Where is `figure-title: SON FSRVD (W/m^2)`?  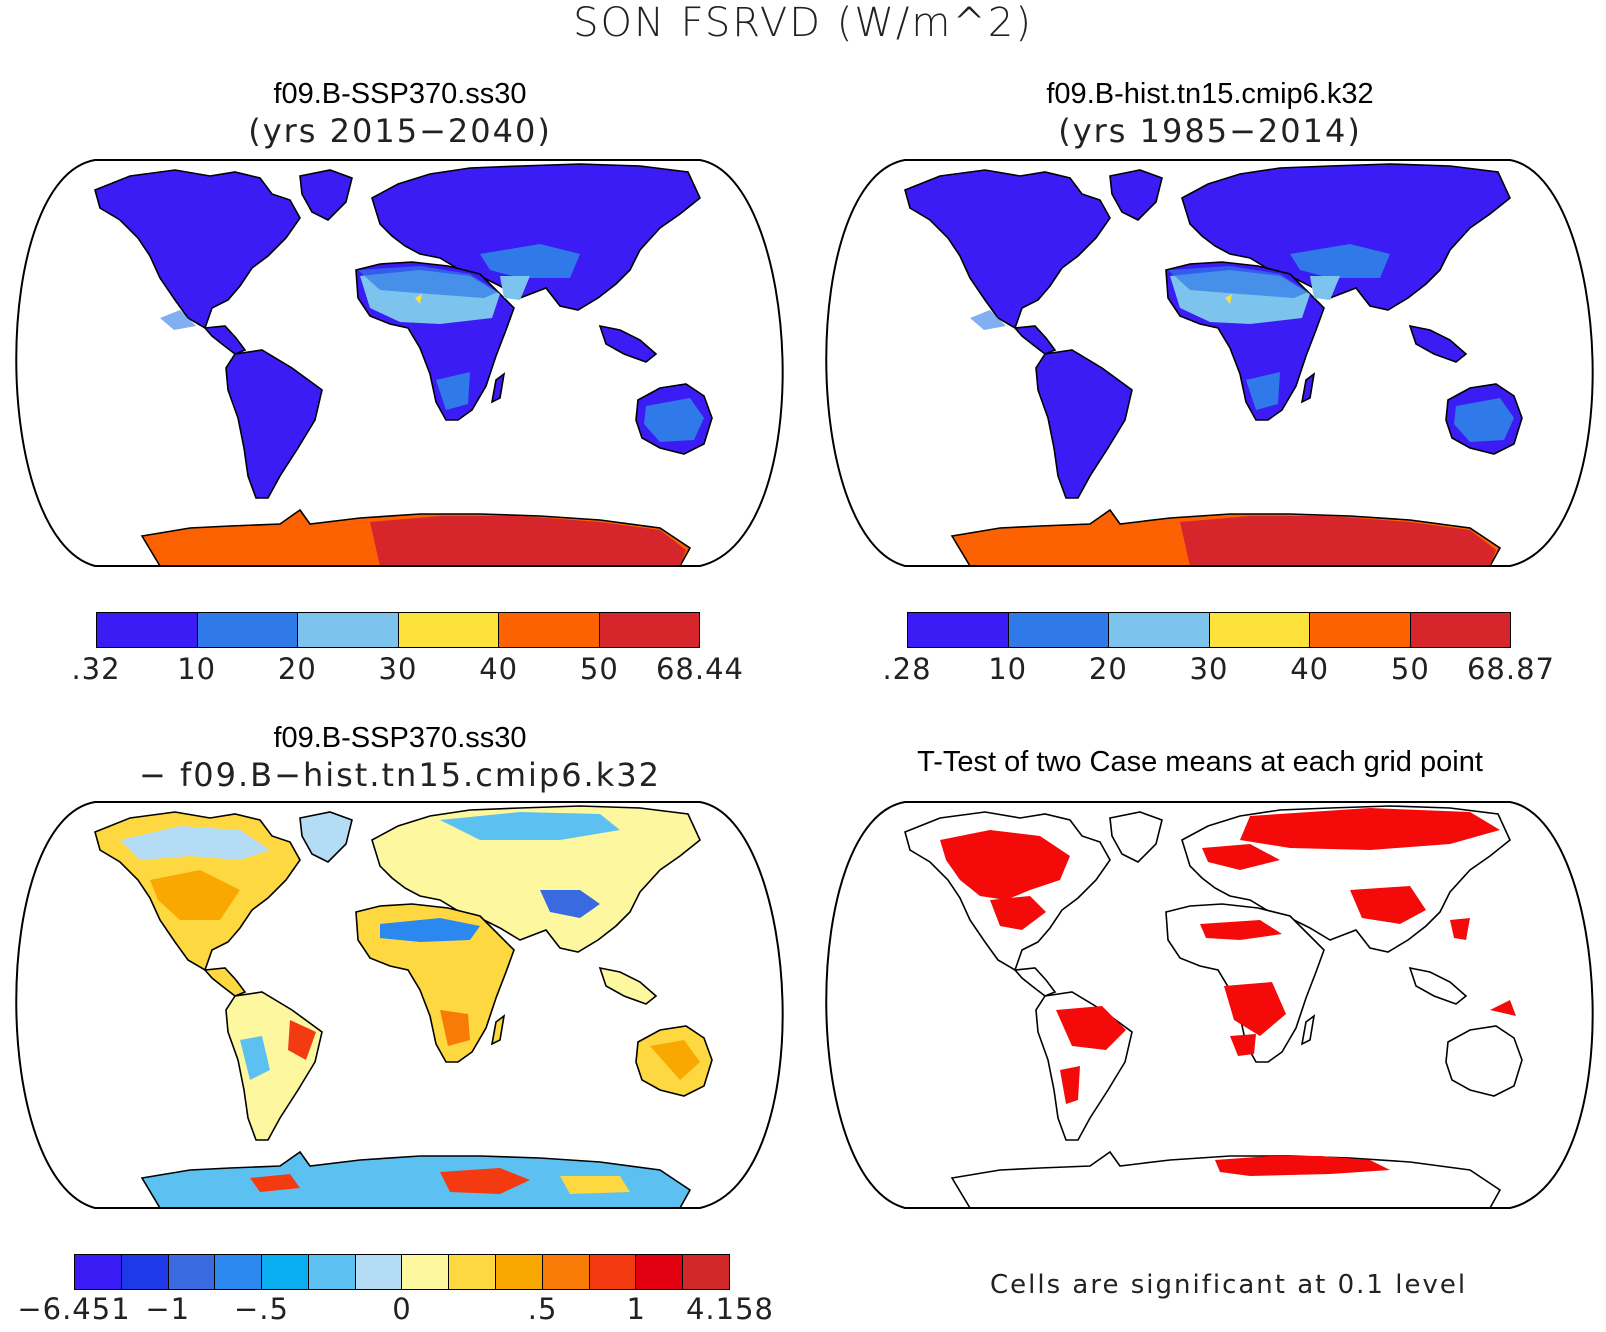
figure-title: SON FSRVD (W/m^2) is located at coordinates (803, 23).